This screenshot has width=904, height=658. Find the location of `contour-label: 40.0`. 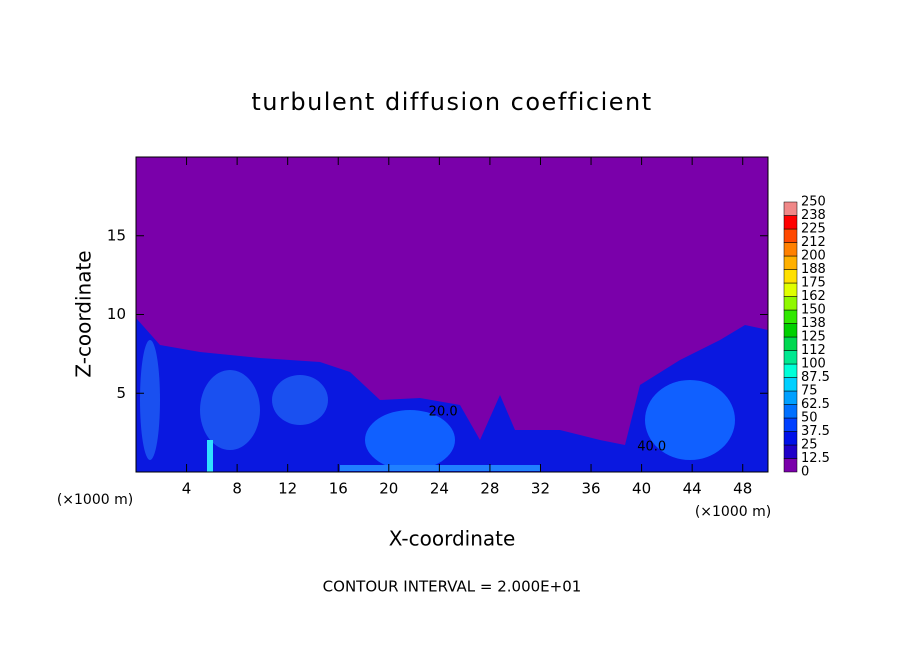

contour-label: 40.0 is located at coordinates (651, 446).